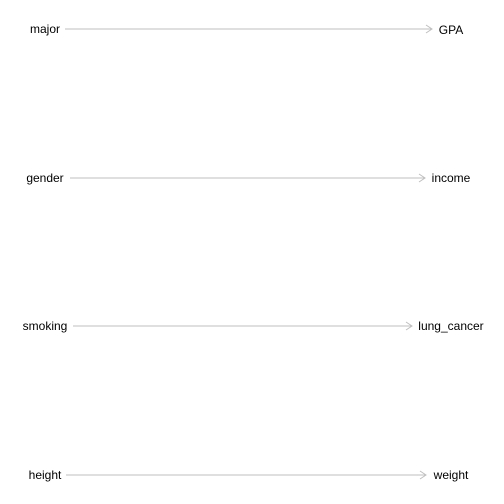 The height and width of the screenshot is (504, 504). Describe the element at coordinates (45, 326) in the screenshot. I see `node-smoking: smoking` at that location.